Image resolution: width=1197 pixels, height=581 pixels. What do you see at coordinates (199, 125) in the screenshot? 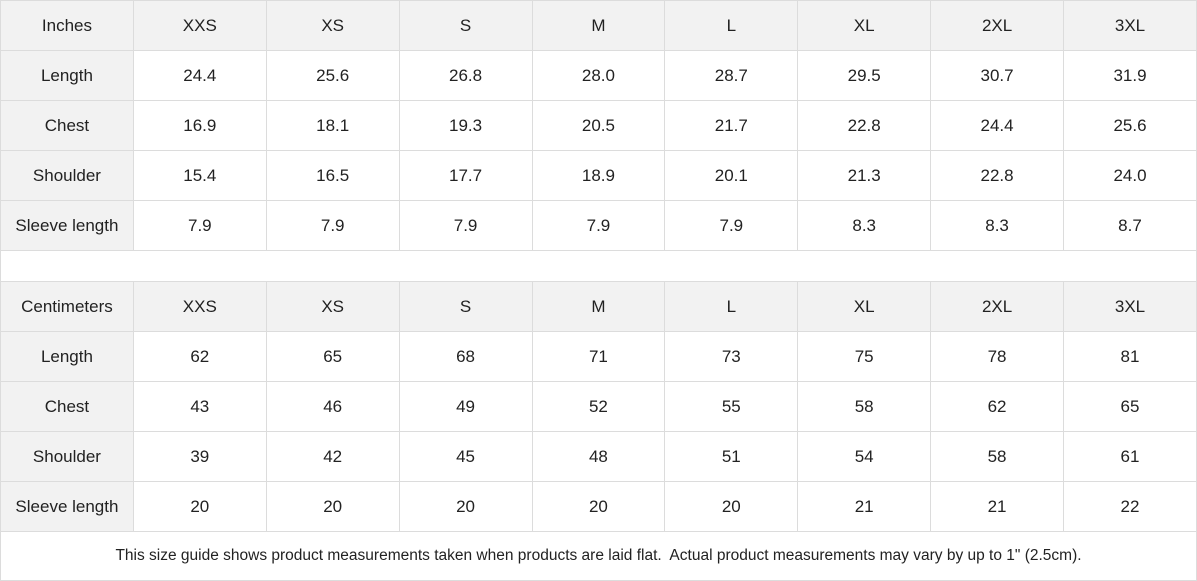
I see `measurement-value: 16.9` at bounding box center [199, 125].